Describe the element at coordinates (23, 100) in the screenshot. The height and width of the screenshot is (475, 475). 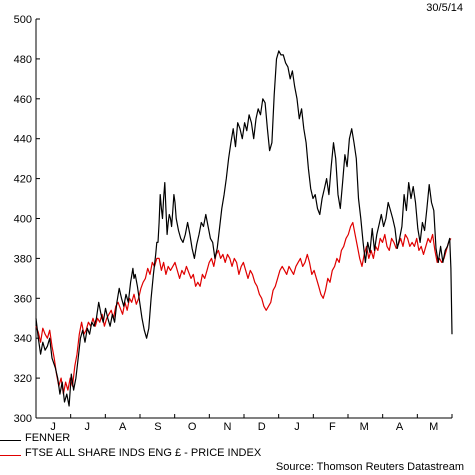
I see `y-tick-label: 460` at that location.